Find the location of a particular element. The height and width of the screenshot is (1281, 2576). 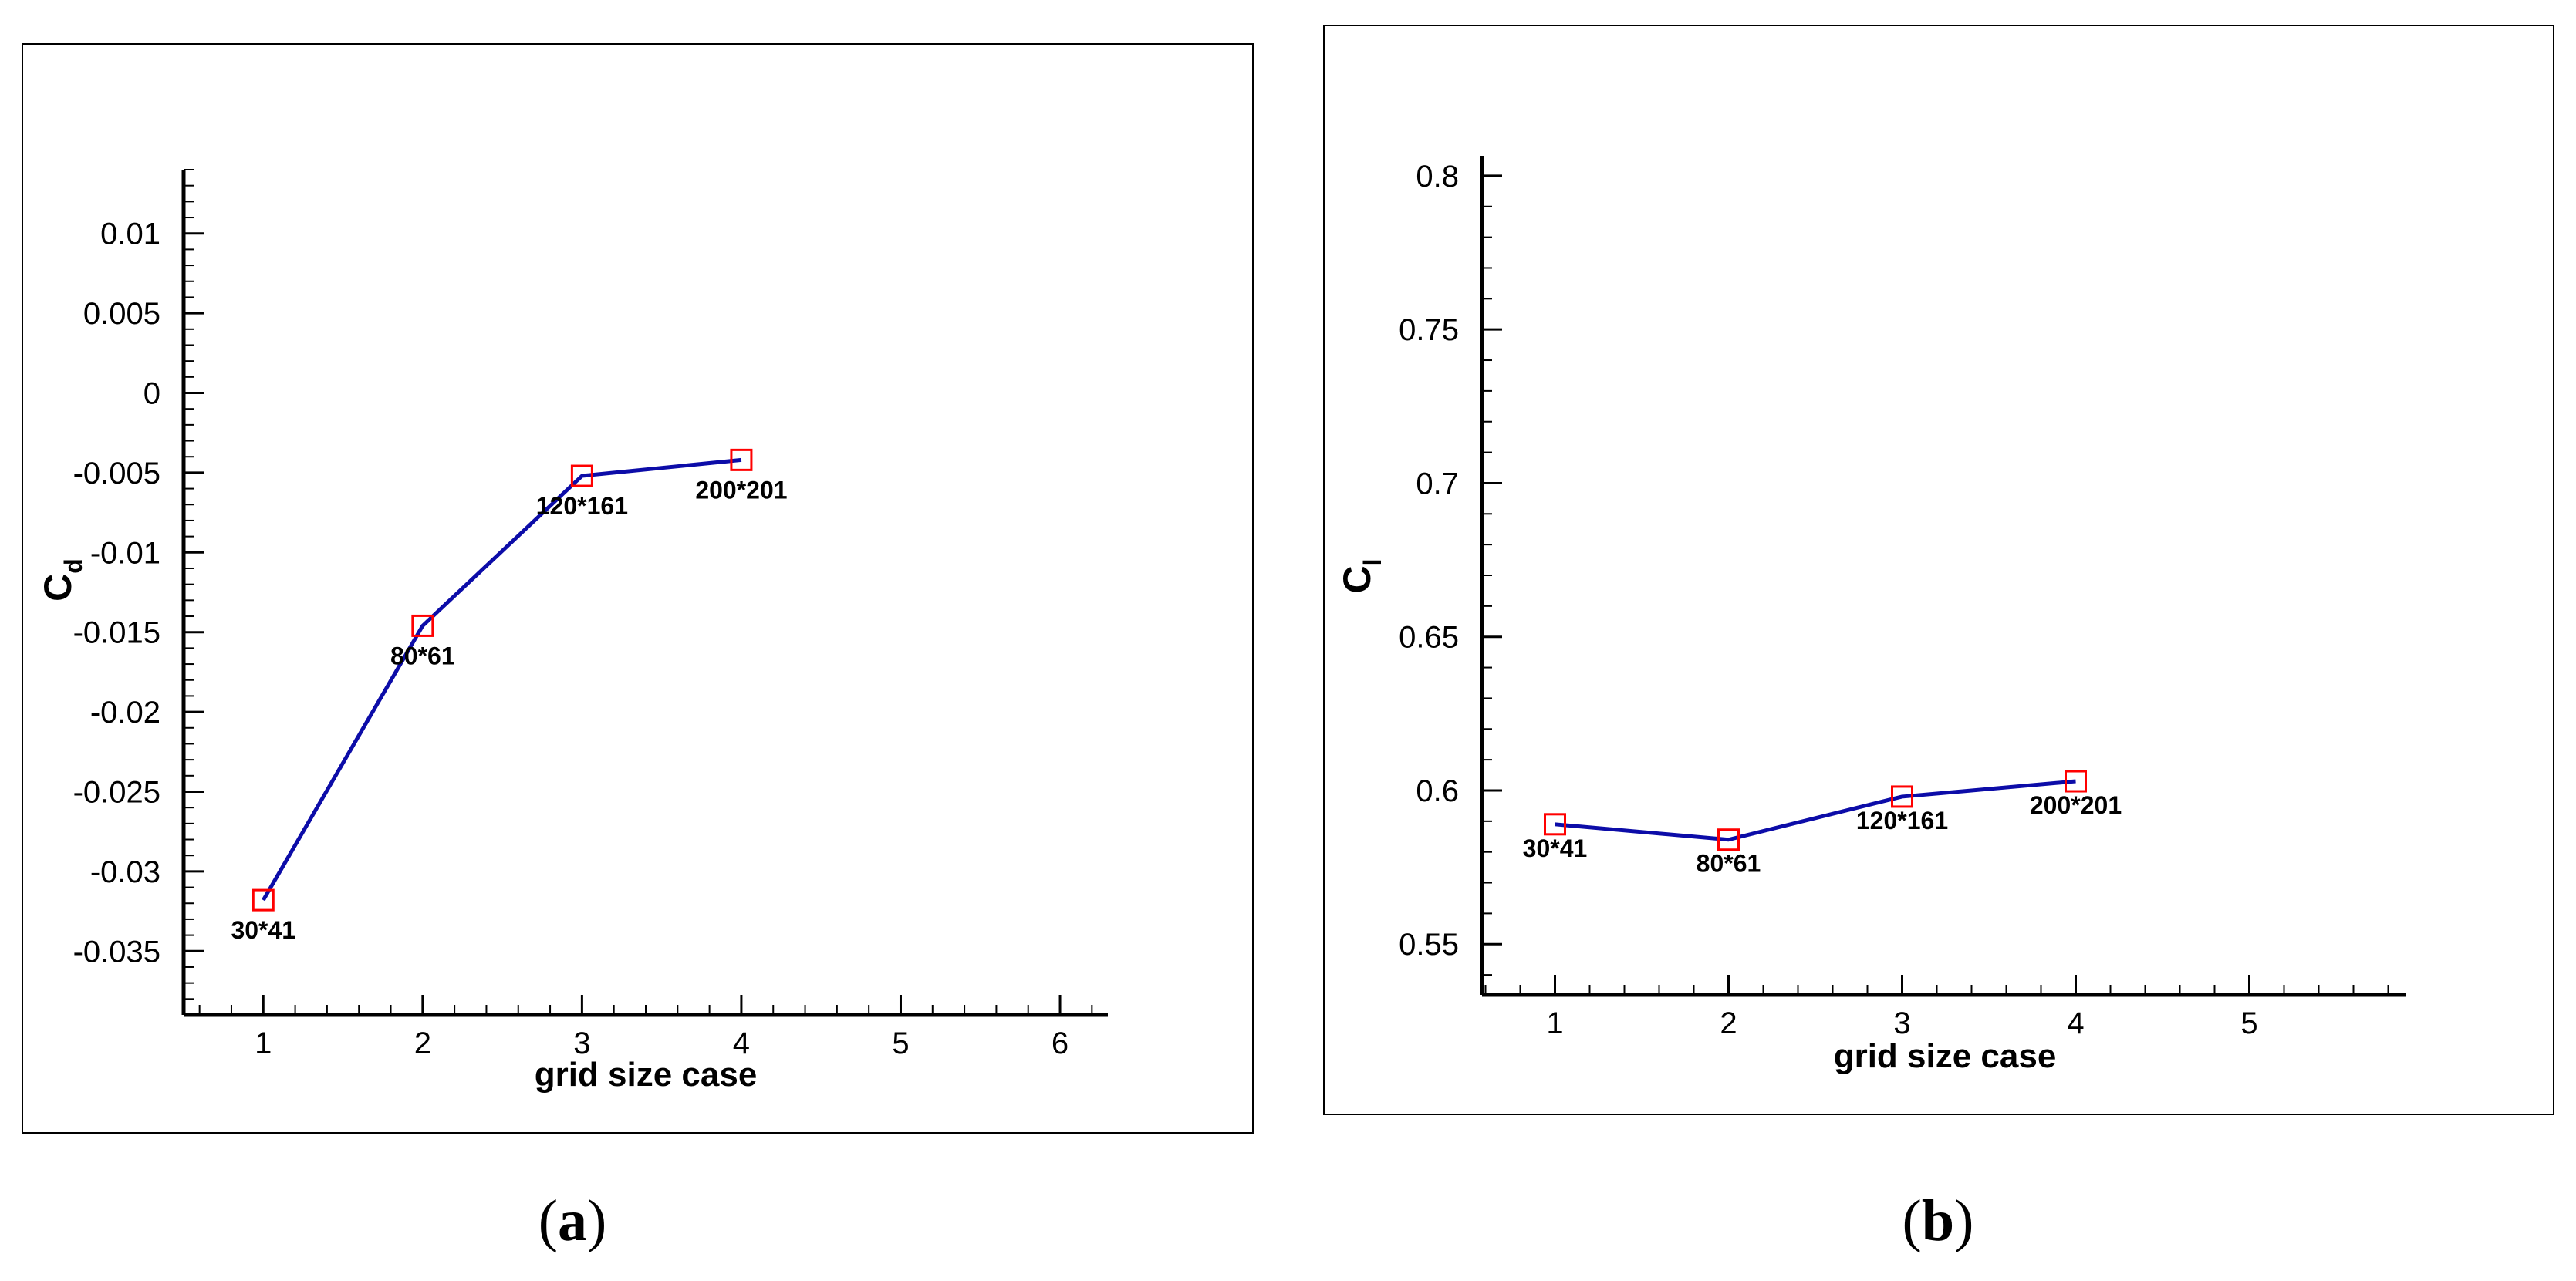

y-axis-title: Cd is located at coordinates (62, 580).